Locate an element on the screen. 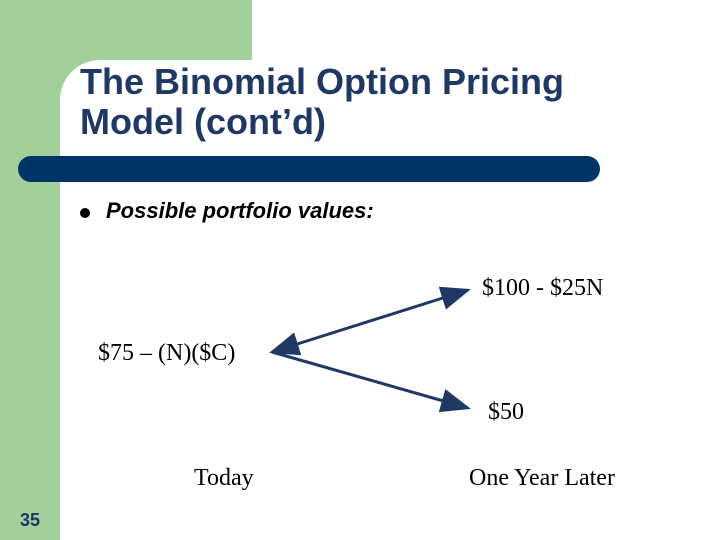  up-node-label: $100 - $25N is located at coordinates (543, 288).